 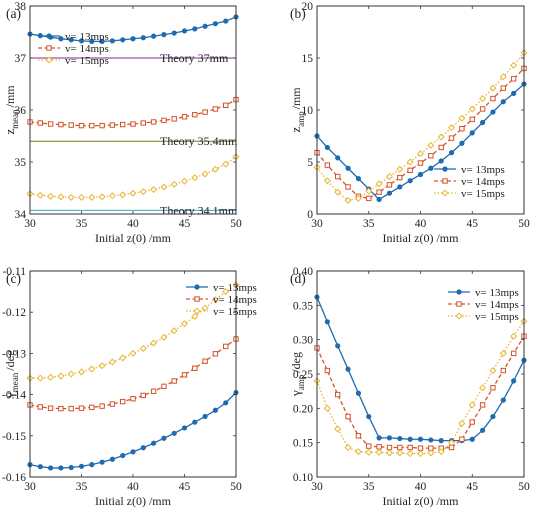 I want to click on y-axis-label: γamp/deg, so click(x=297, y=374).